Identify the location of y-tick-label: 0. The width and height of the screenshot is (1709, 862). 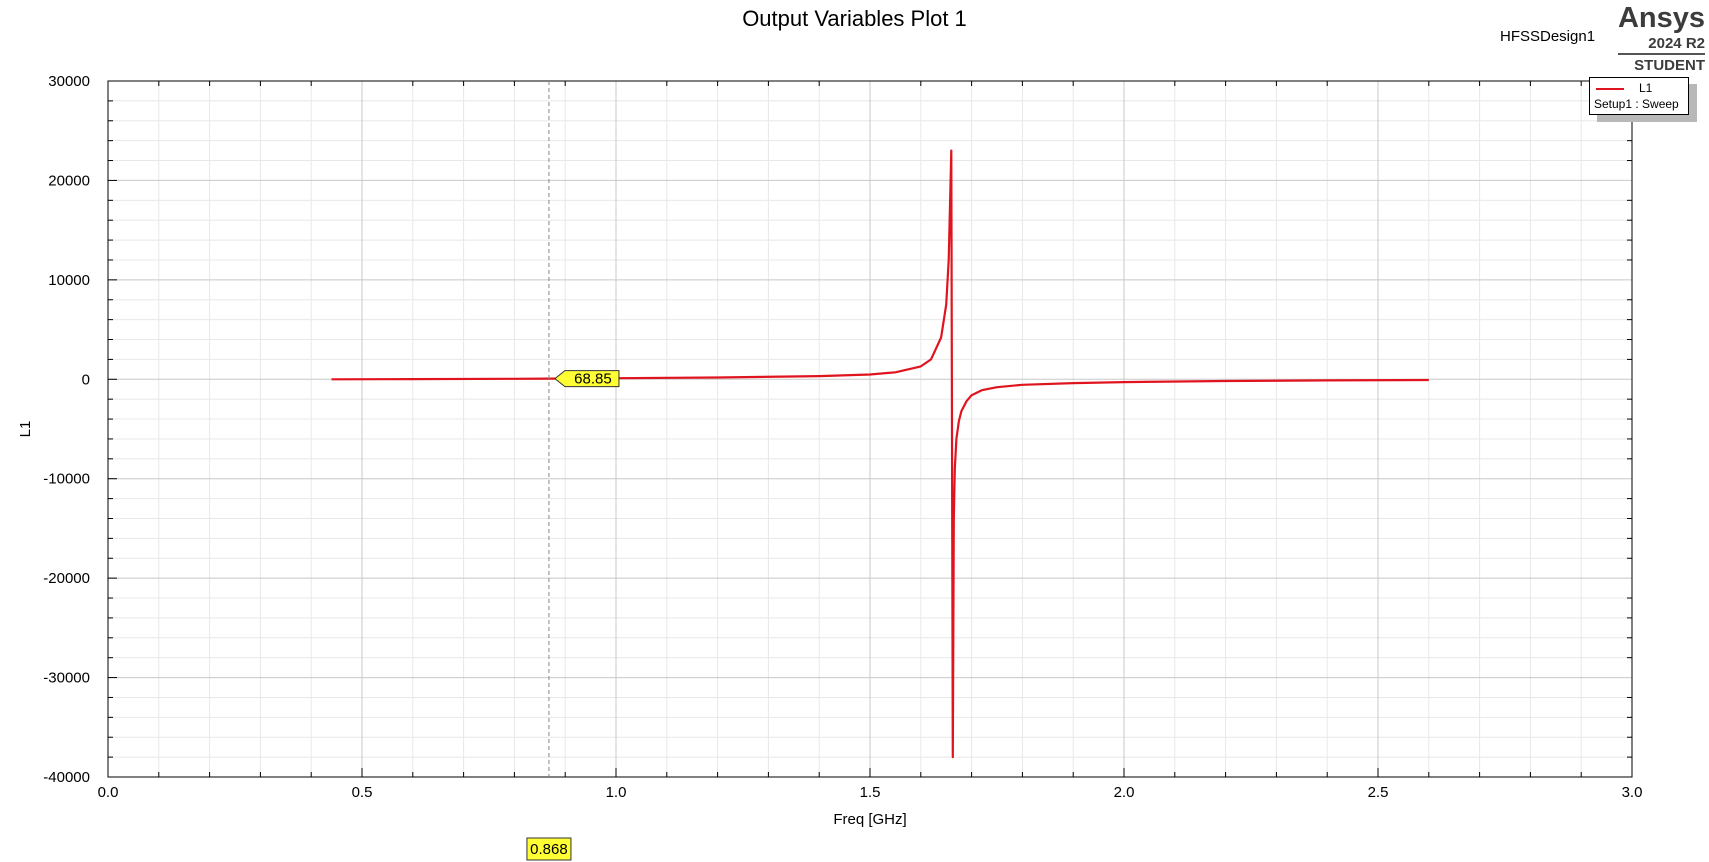
(86, 379).